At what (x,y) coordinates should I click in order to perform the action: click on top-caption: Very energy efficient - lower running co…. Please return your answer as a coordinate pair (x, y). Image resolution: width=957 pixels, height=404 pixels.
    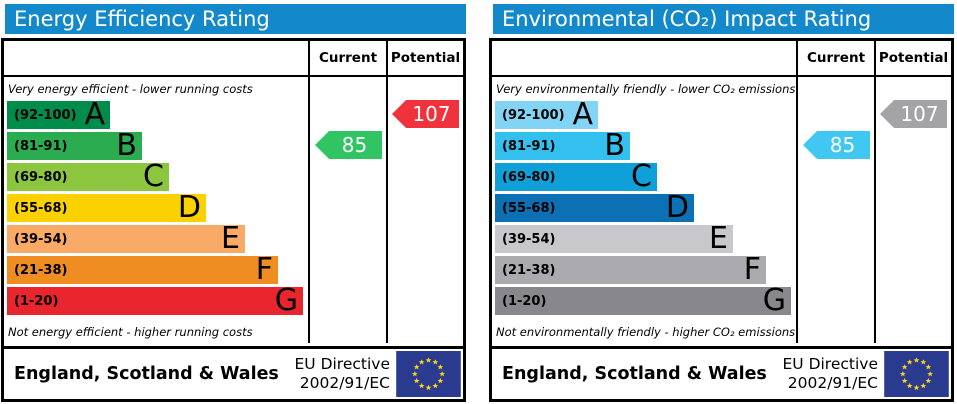
    Looking at the image, I should click on (130, 89).